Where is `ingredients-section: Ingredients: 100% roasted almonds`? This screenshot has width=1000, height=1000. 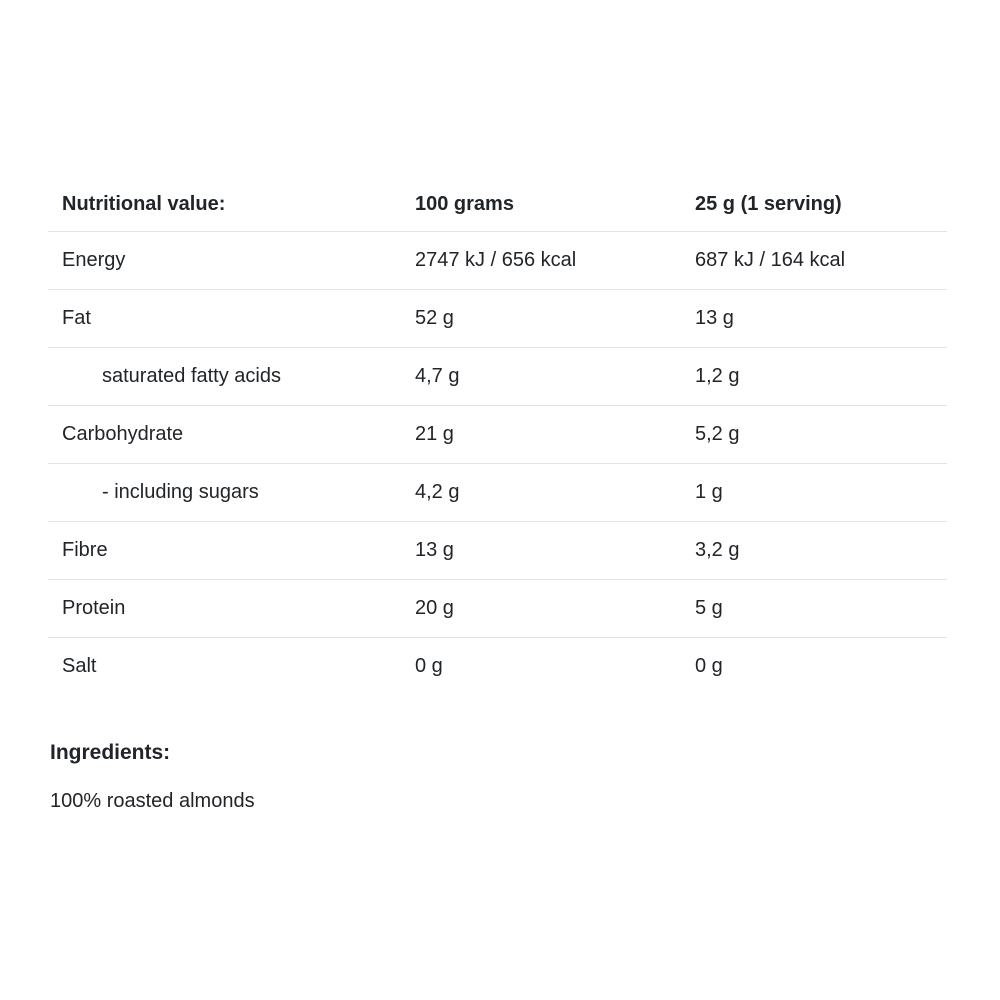 ingredients-section: Ingredients: 100% roasted almonds is located at coordinates (152, 777).